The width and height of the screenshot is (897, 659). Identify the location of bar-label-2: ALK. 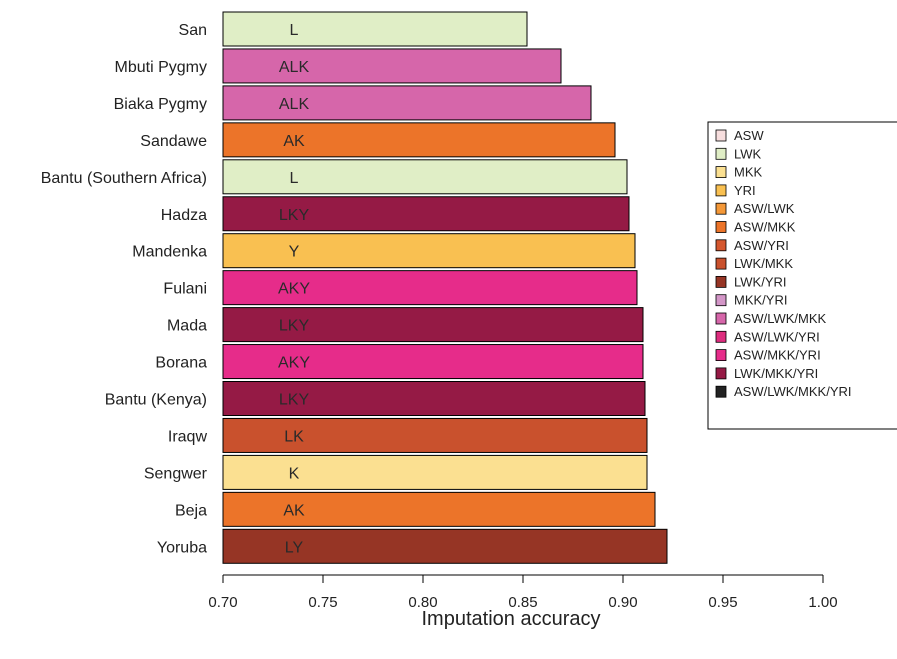
(294, 104).